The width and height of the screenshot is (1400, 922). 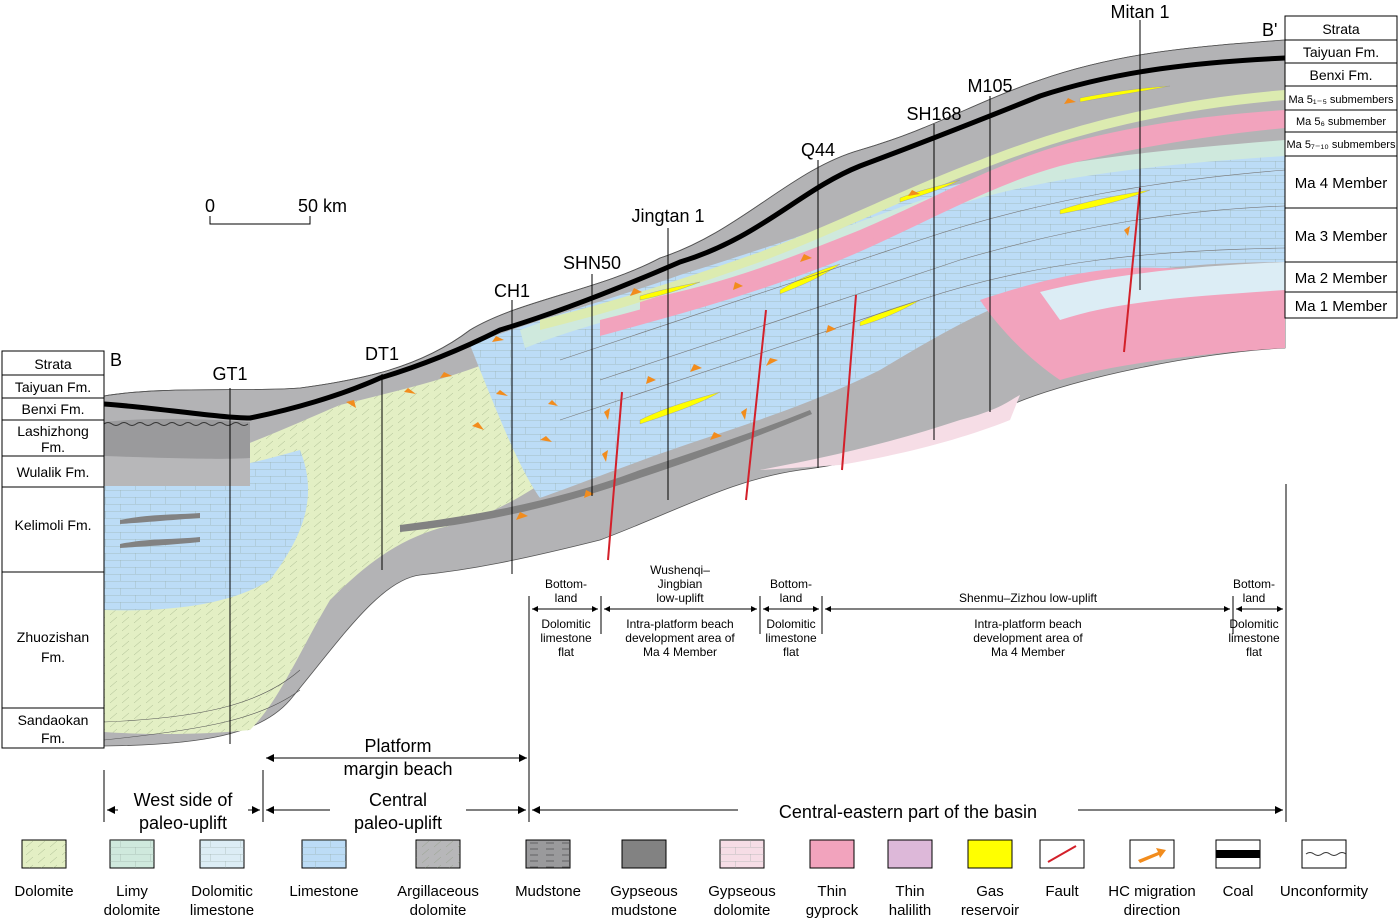 What do you see at coordinates (1152, 879) in the screenshot?
I see `legend-item-hc-migration: HC migration direction` at bounding box center [1152, 879].